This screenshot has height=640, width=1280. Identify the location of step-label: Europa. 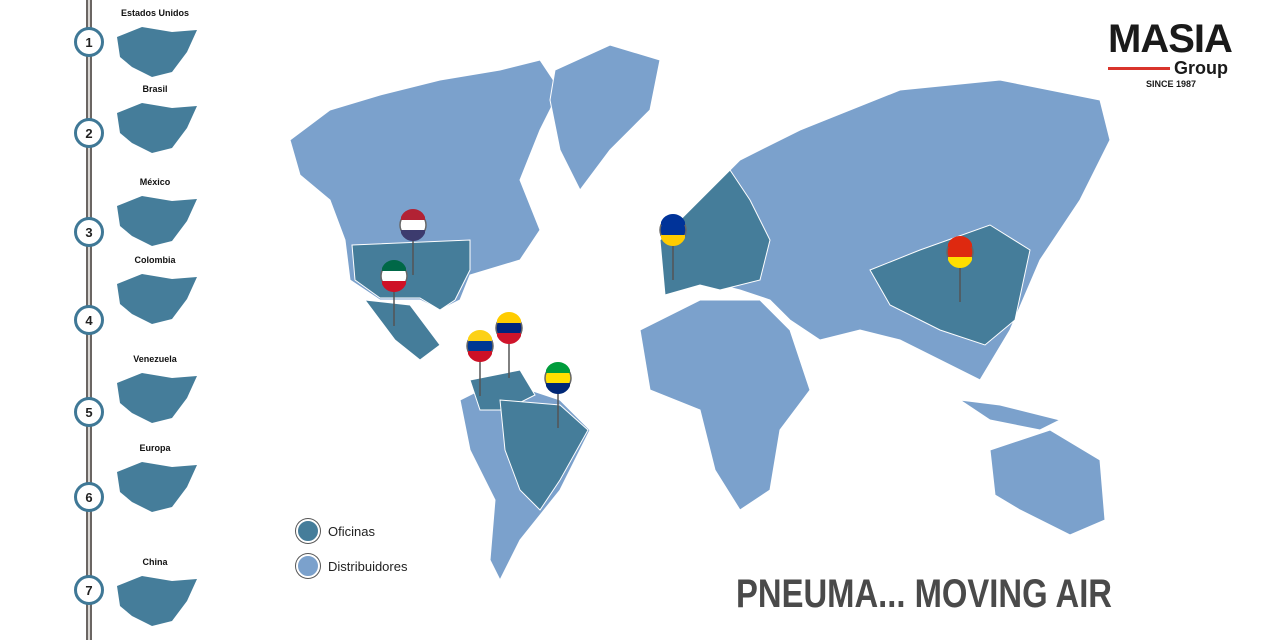
(155, 448).